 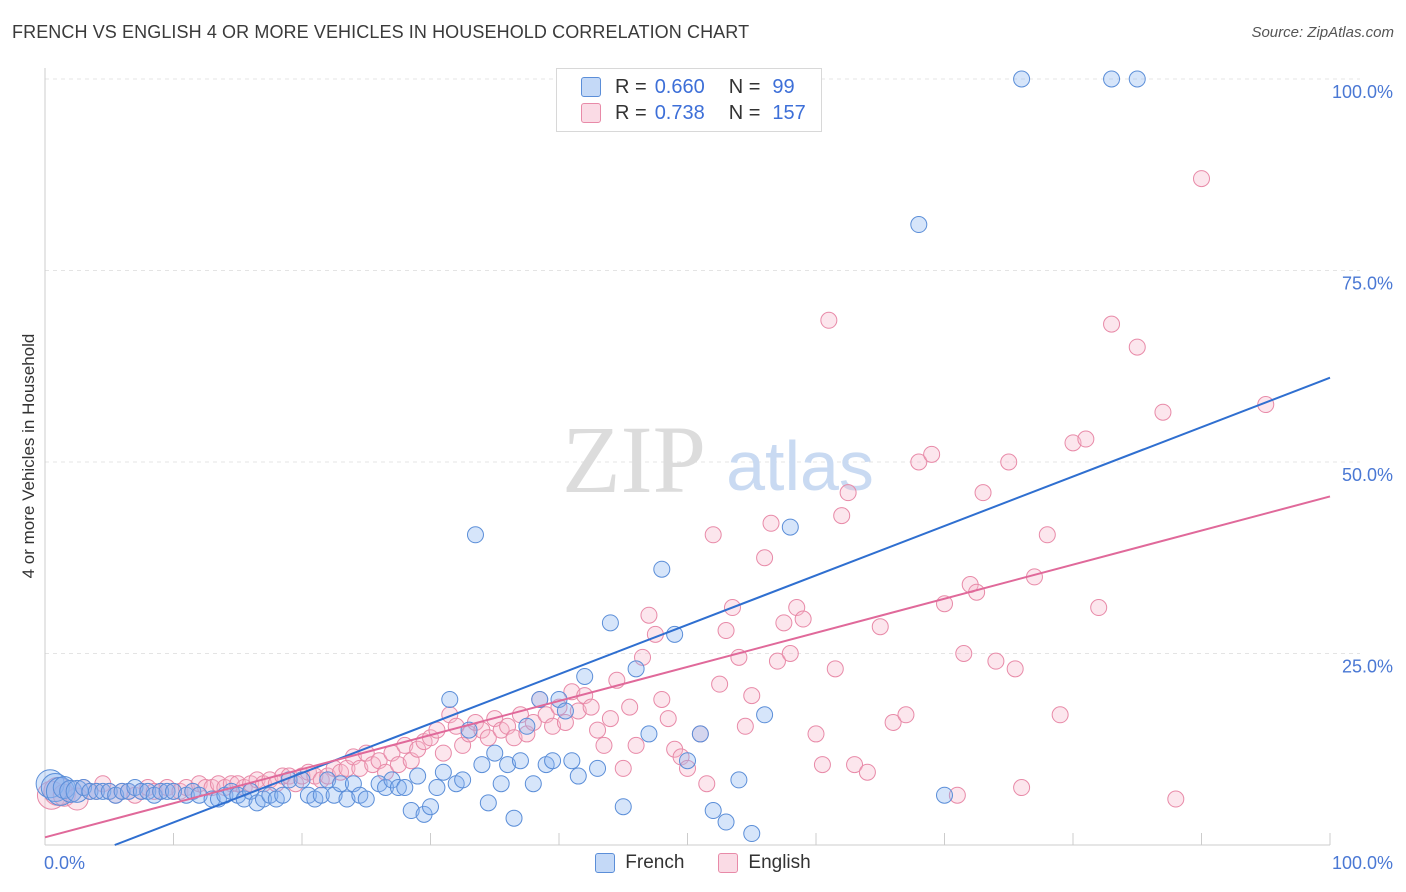 What do you see at coordinates (679, 112) in the screenshot?
I see `legend-r-value-english: 0.738` at bounding box center [679, 112].